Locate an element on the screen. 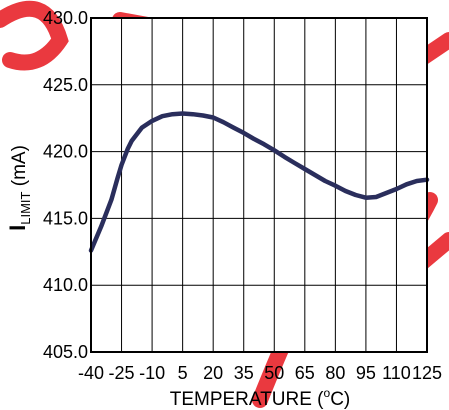 The image size is (449, 410). x-axis-title-main: TEMPERATURE ( is located at coordinates (247, 399).